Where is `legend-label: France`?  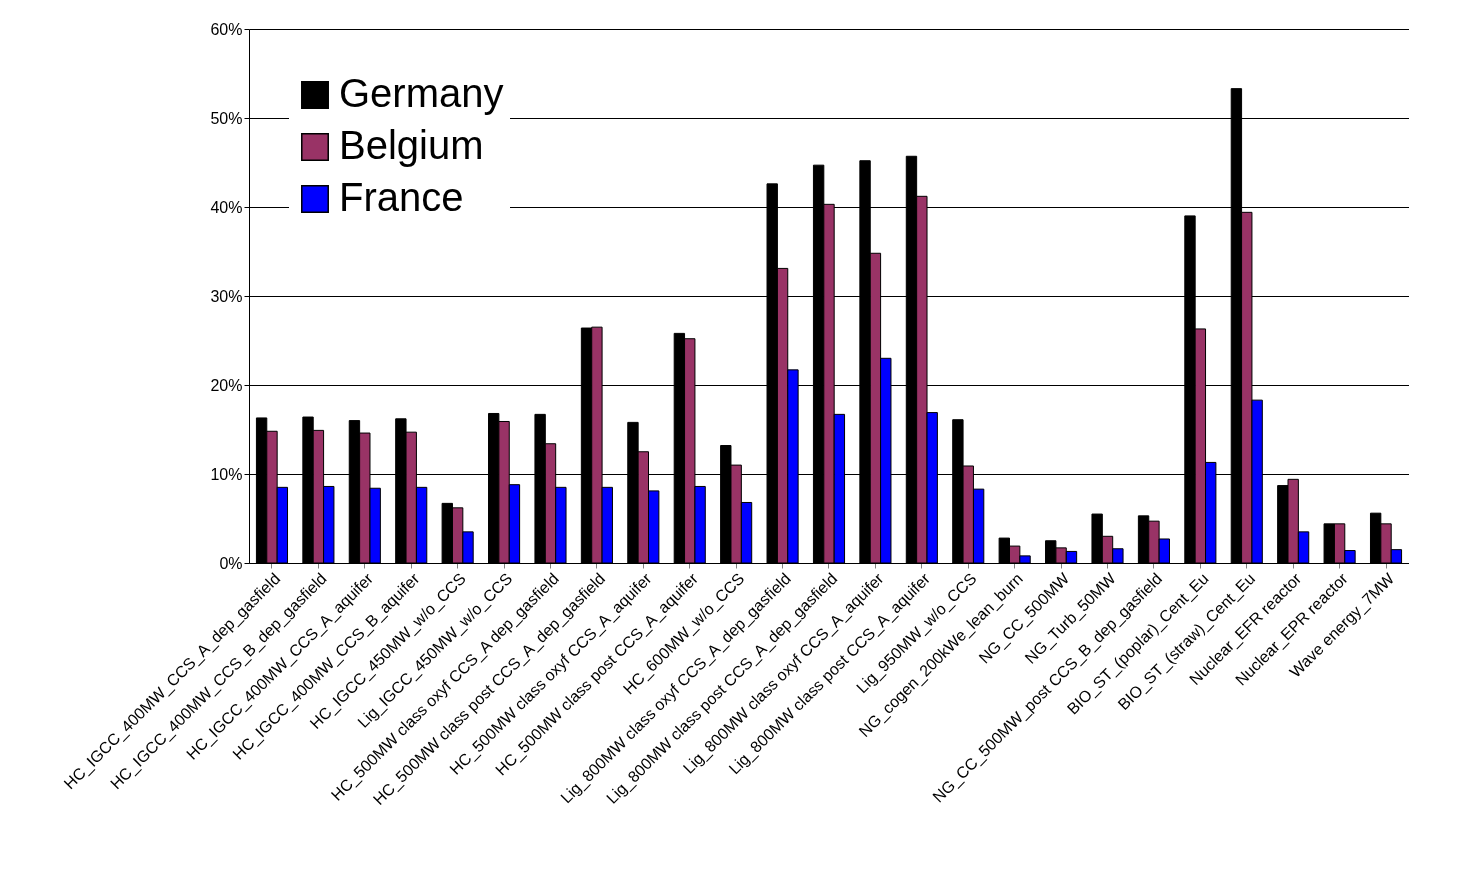
legend-label: France is located at coordinates (401, 197).